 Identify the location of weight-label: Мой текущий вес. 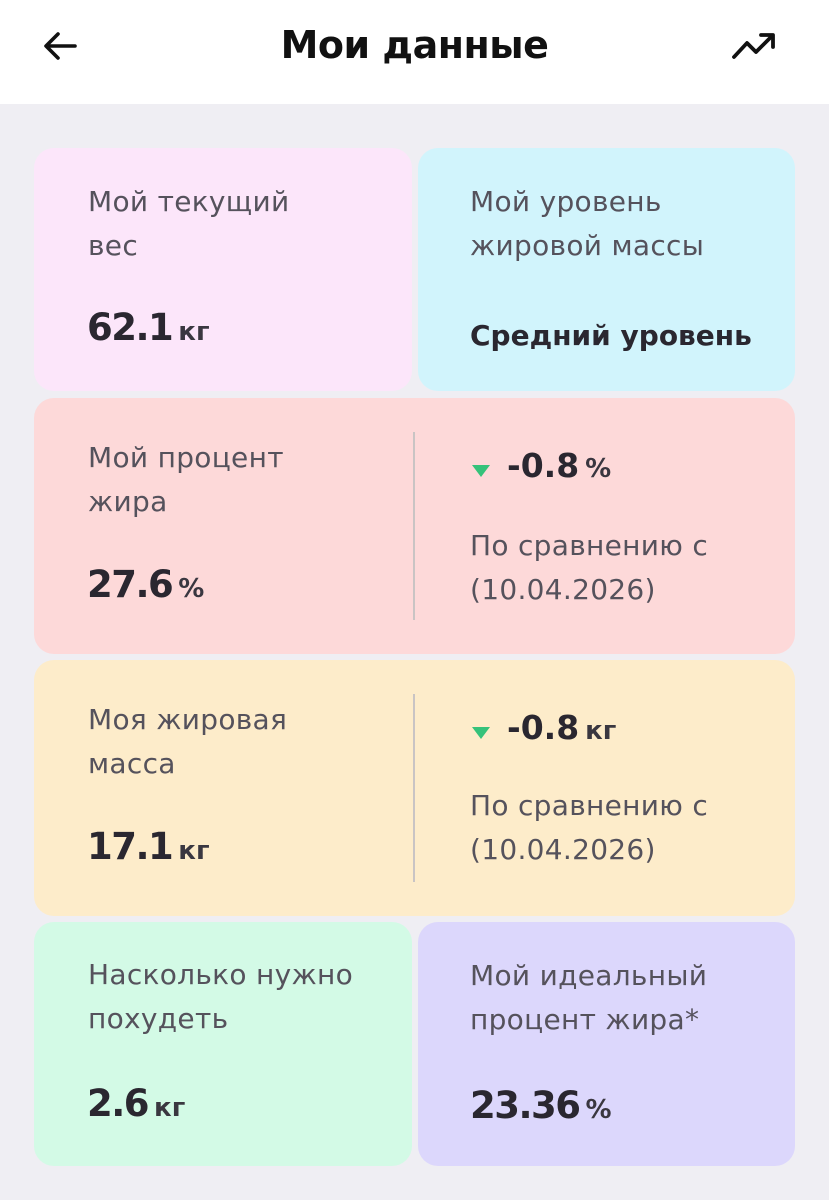
(189, 223).